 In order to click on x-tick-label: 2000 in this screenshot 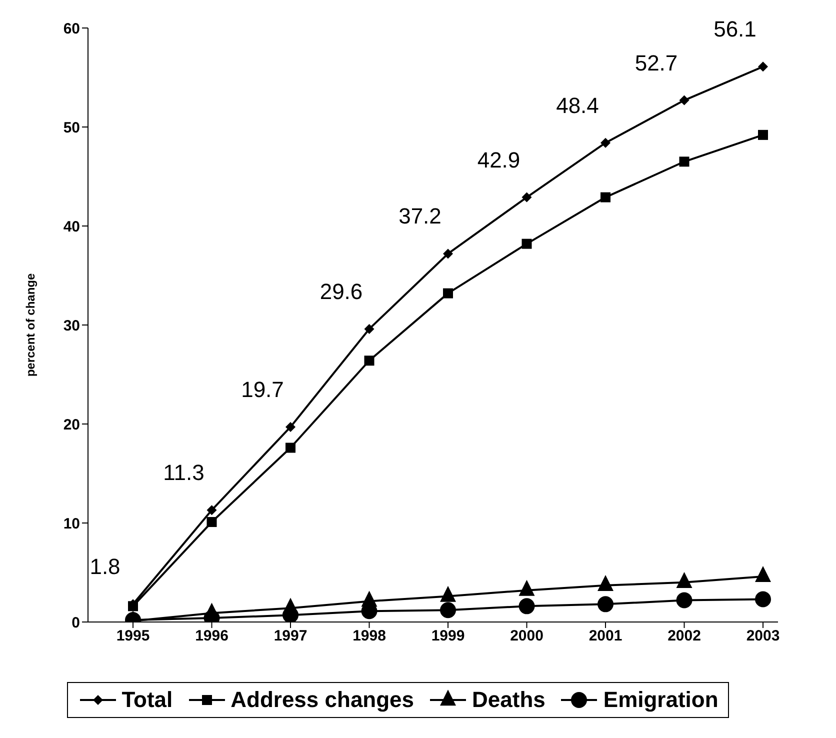, I will do `click(527, 636)`.